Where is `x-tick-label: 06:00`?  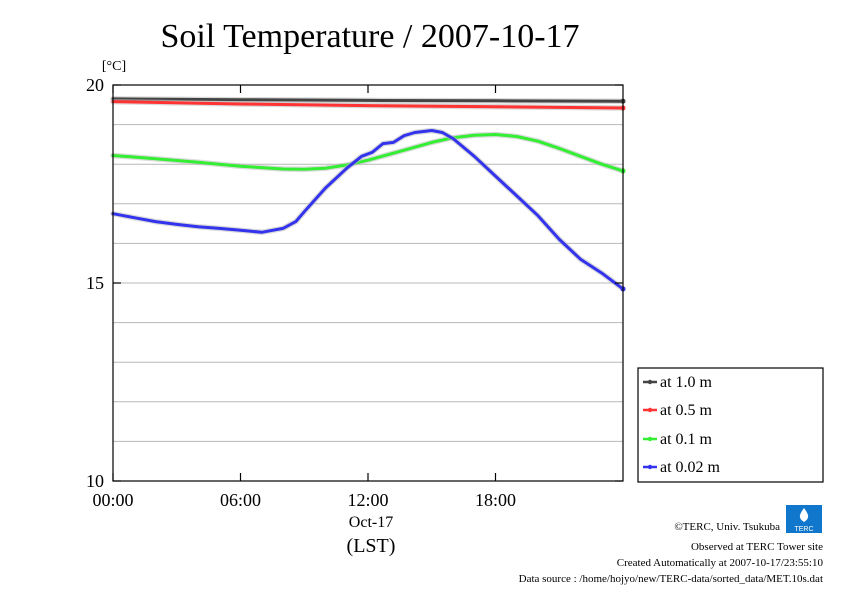
x-tick-label: 06:00 is located at coordinates (240, 500).